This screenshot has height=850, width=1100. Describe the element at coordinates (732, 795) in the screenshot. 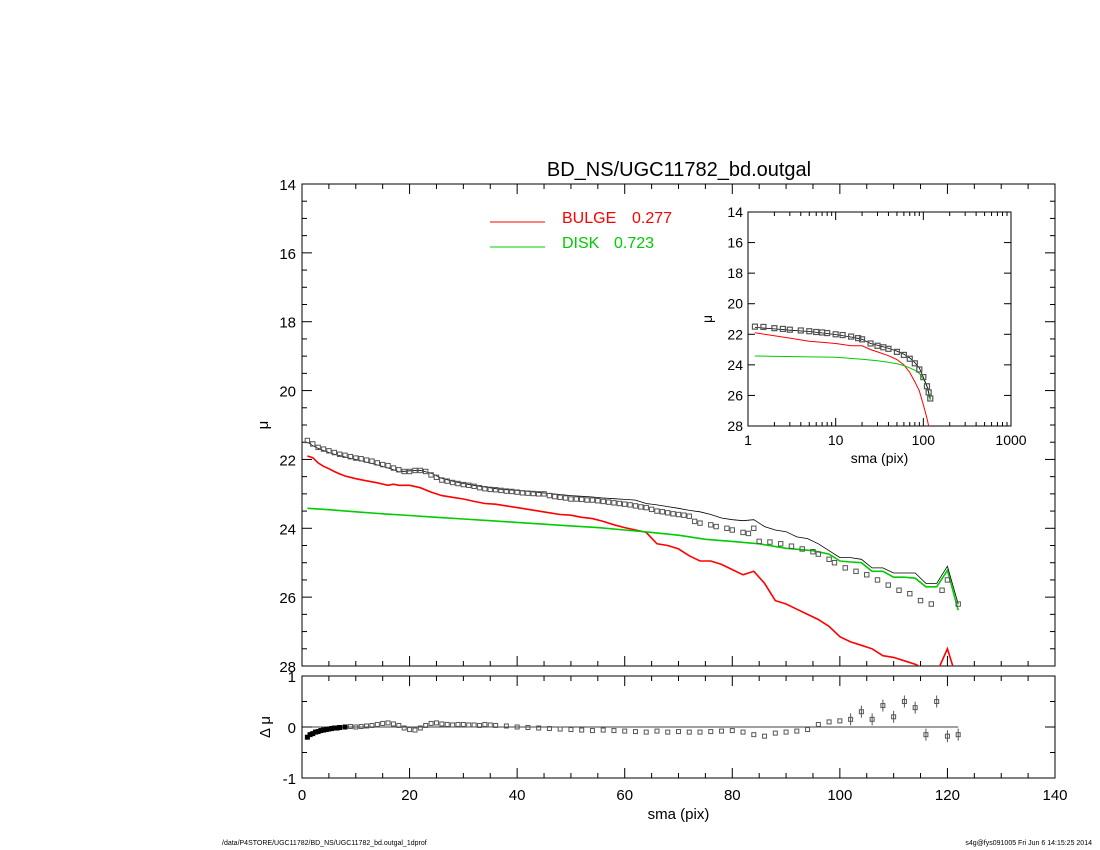

I see `resid-x-tick-label: 80` at that location.